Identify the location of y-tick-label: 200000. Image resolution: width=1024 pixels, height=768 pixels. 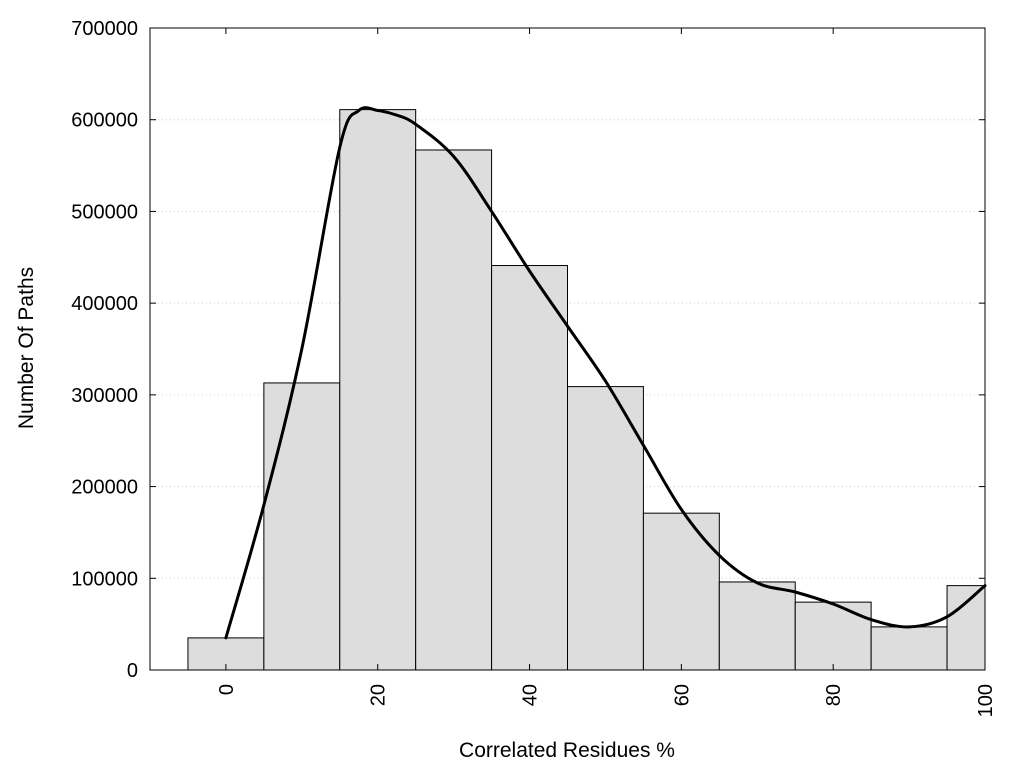
(104, 488).